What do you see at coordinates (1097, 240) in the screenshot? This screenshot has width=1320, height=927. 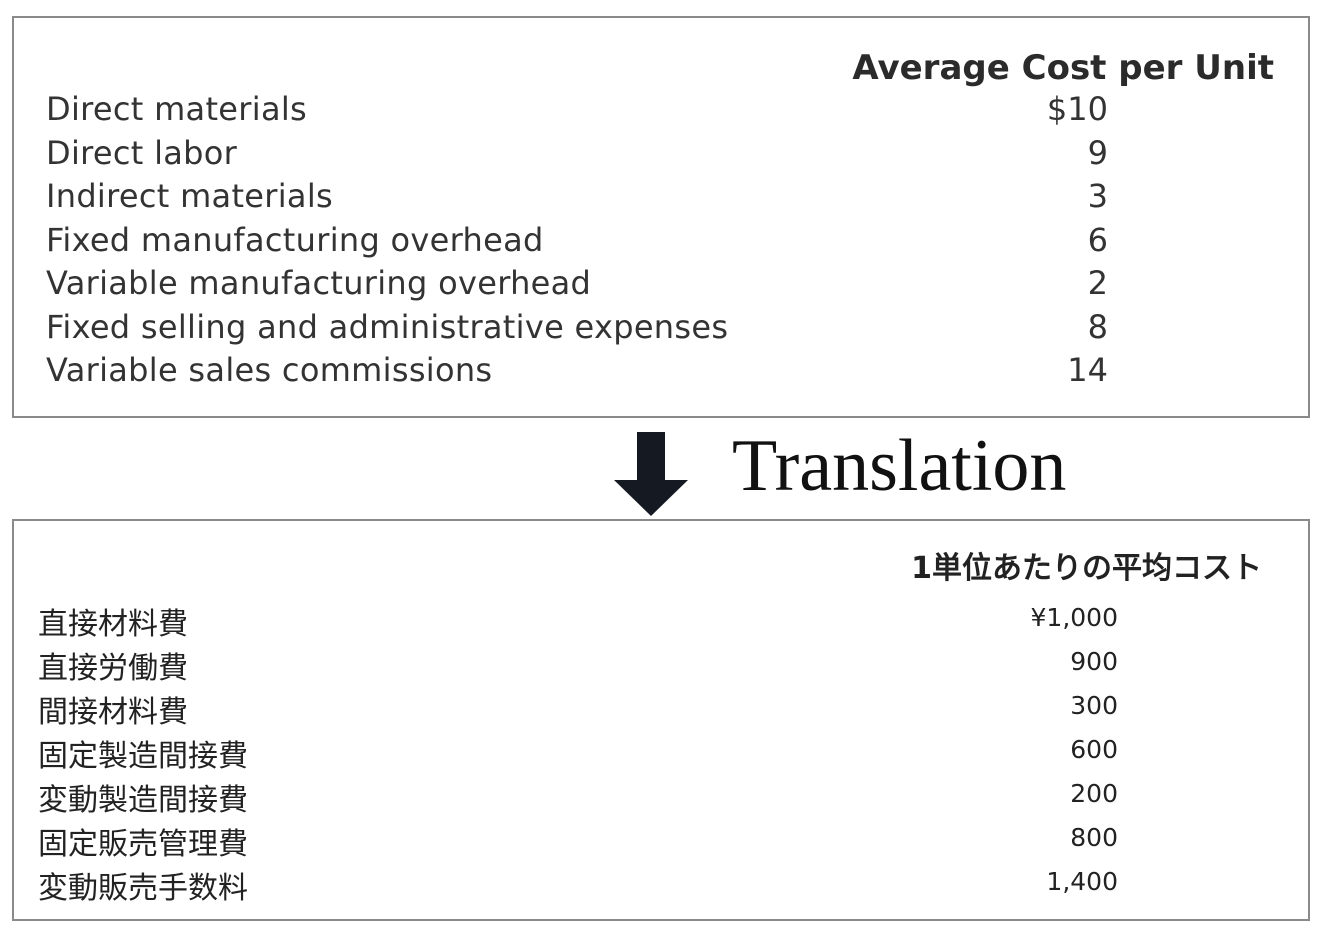 I see `row-value: 6` at bounding box center [1097, 240].